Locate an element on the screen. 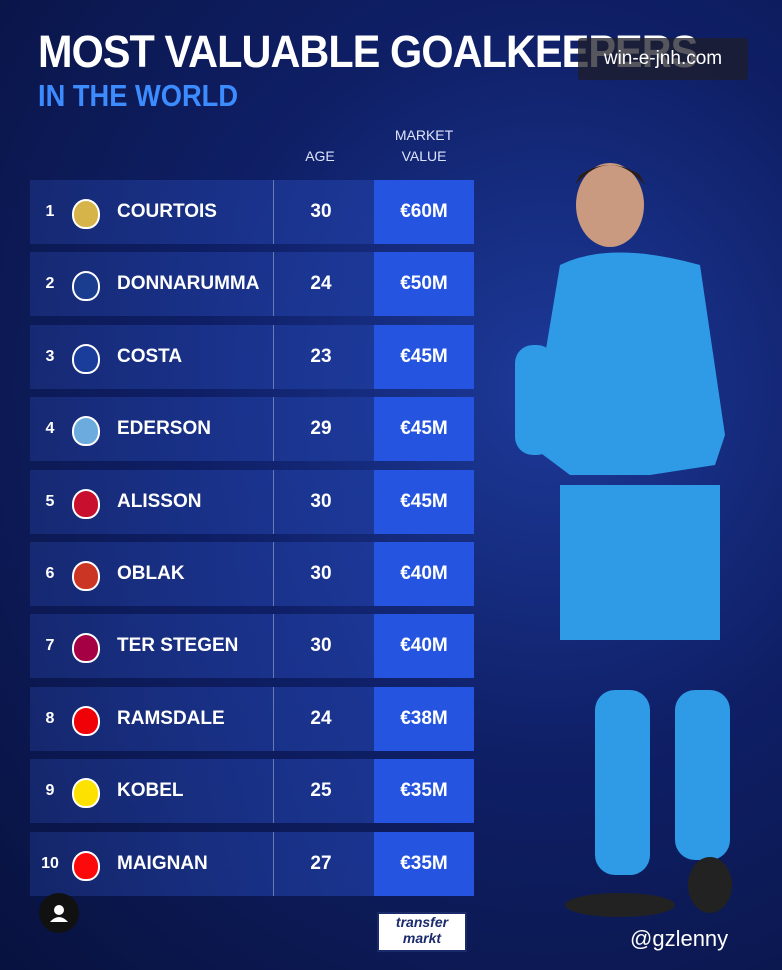 The height and width of the screenshot is (970, 782). player-name: KOBEL is located at coordinates (150, 791).